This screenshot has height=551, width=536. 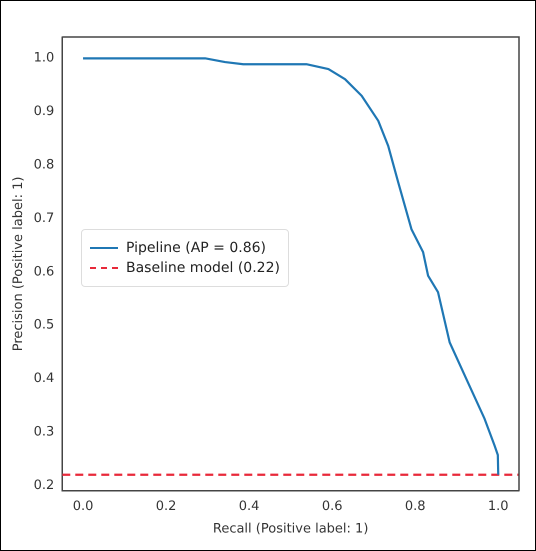 I want to click on legend-label: Pipeline (AP = 0.86), so click(x=196, y=248).